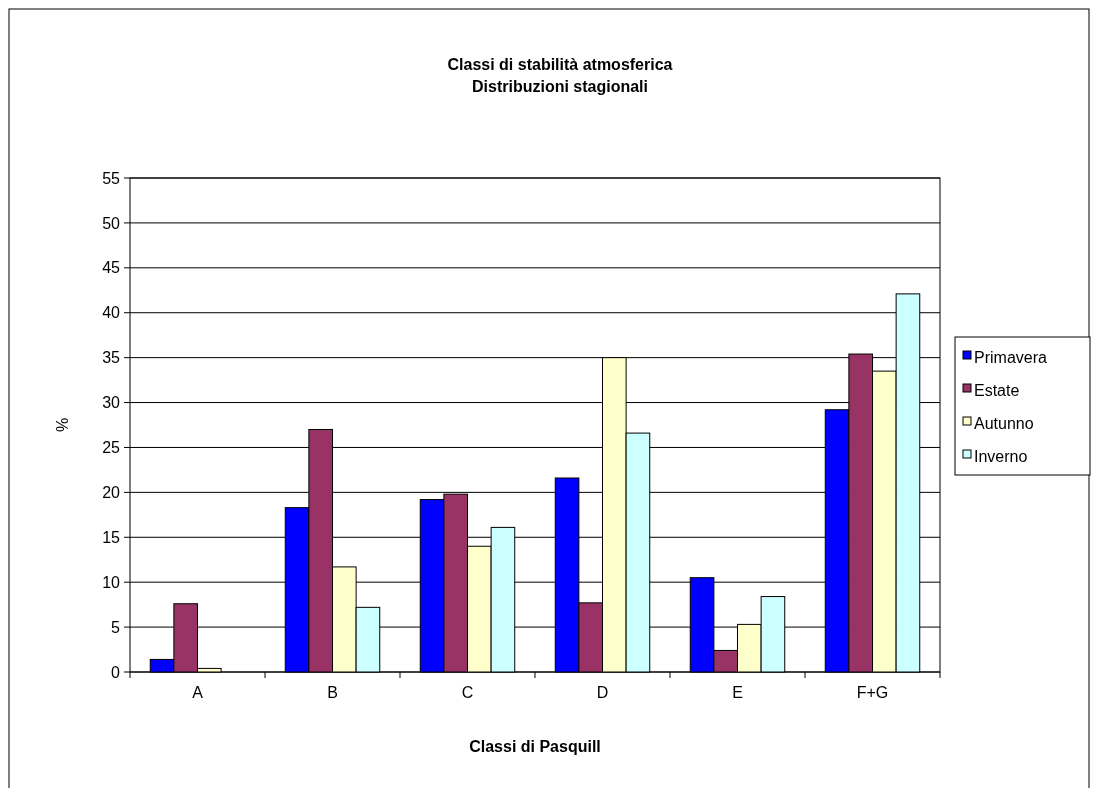 This screenshot has width=1099, height=796. What do you see at coordinates (1001, 456) in the screenshot?
I see `legend-label: Inverno` at bounding box center [1001, 456].